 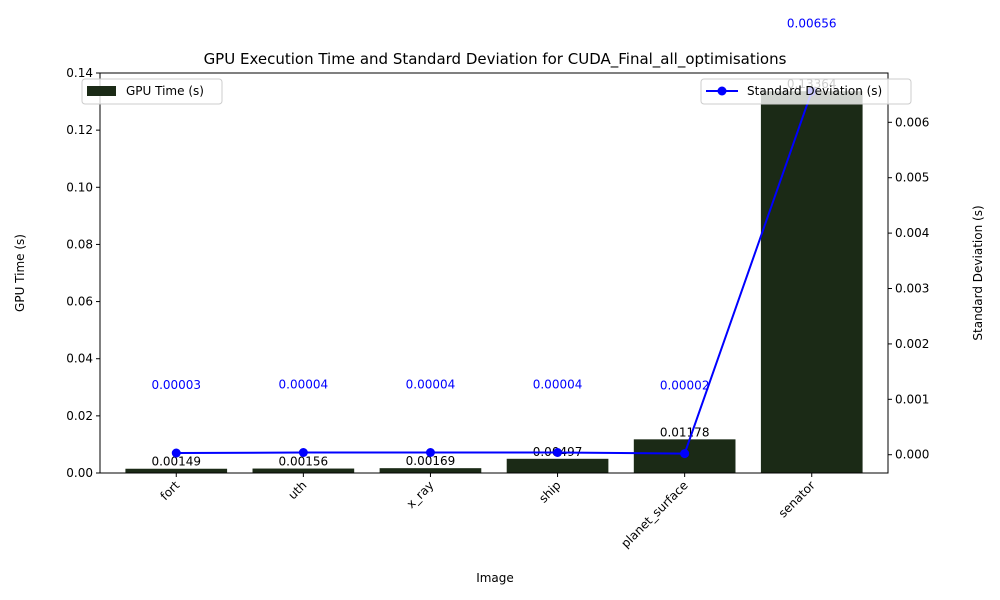 What do you see at coordinates (912, 289) in the screenshot?
I see `y2-tick-label: 0.003` at bounding box center [912, 289].